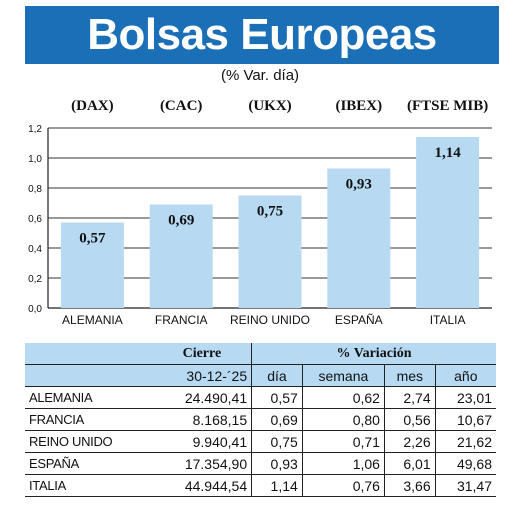 The width and height of the screenshot is (520, 524). I want to click on index-code-dax: (DAX), so click(92, 106).